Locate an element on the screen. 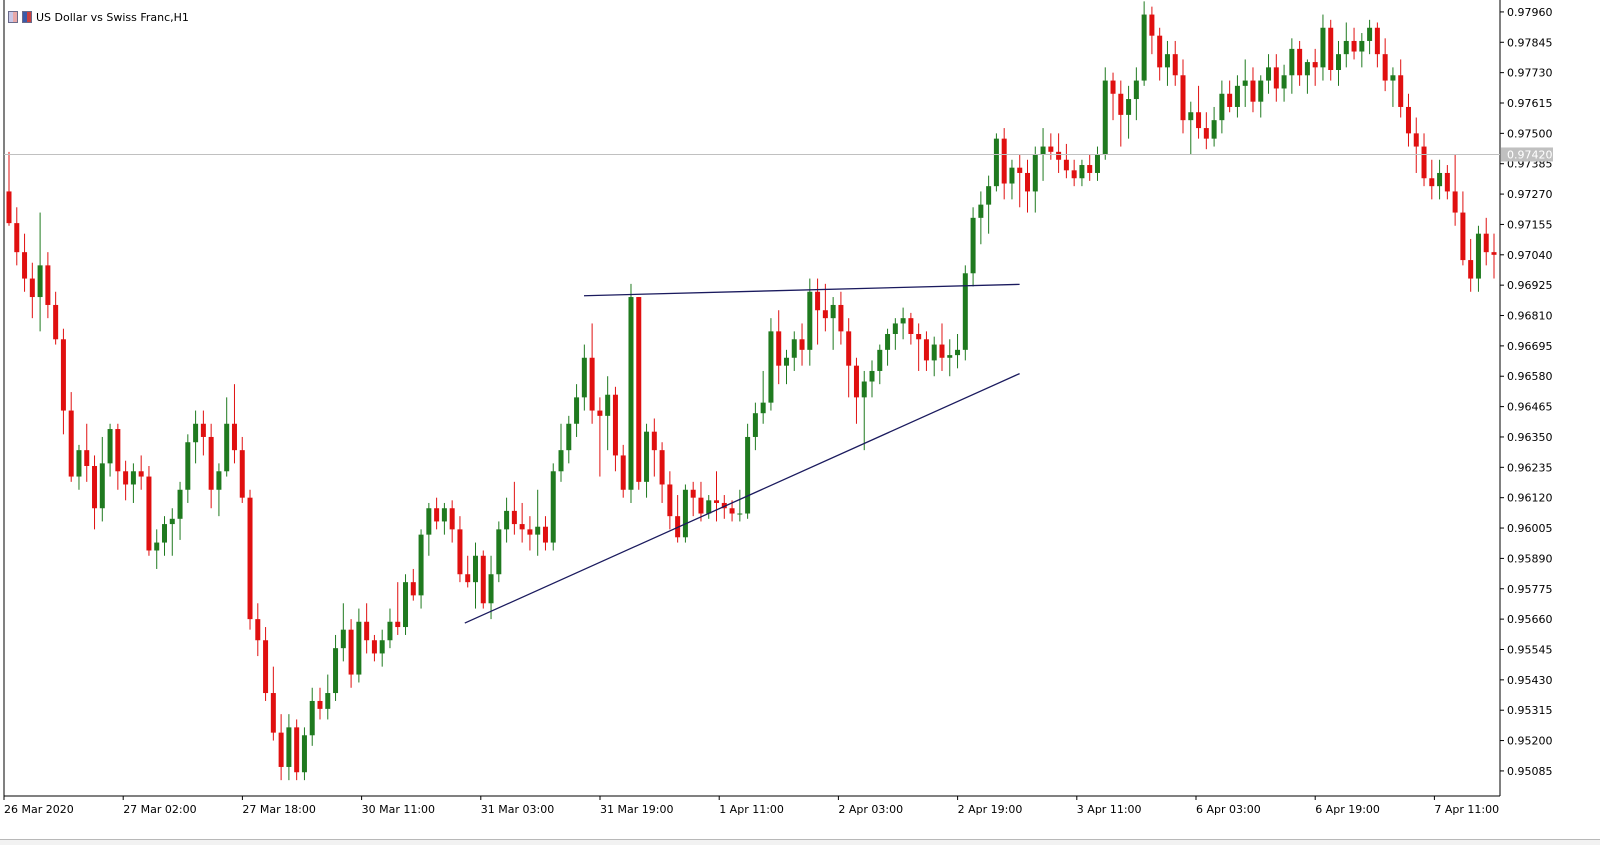  current-price-tag-bg is located at coordinates (1527, 154).